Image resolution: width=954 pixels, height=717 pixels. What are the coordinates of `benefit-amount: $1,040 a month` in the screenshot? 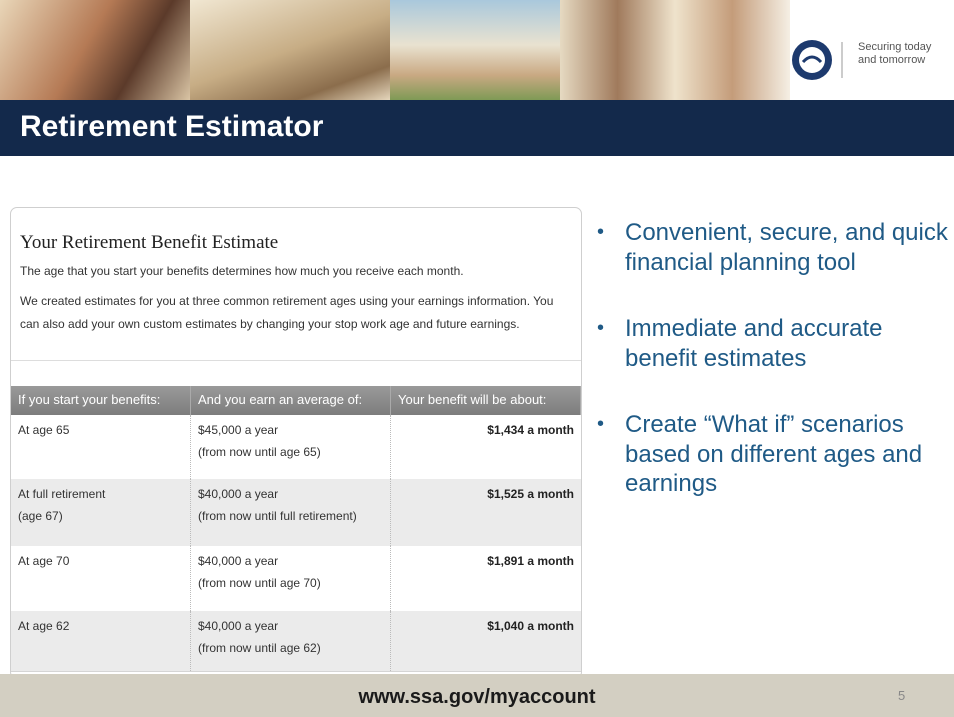 It's located at (530, 626).